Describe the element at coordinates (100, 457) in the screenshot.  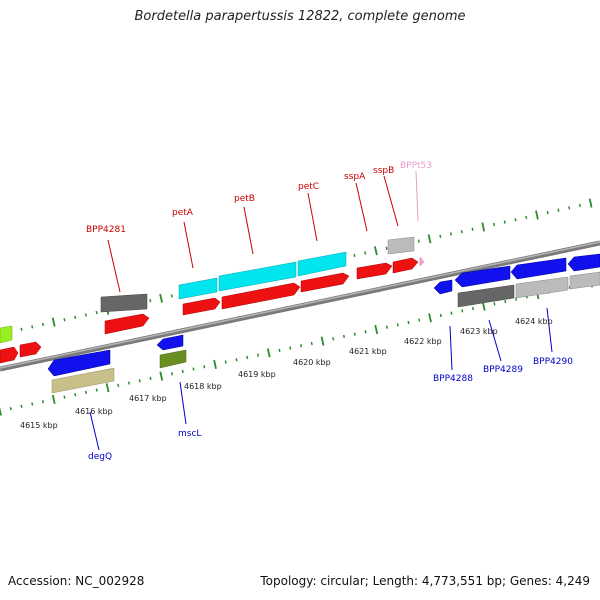
I see `gene-label-degq: degQ` at that location.